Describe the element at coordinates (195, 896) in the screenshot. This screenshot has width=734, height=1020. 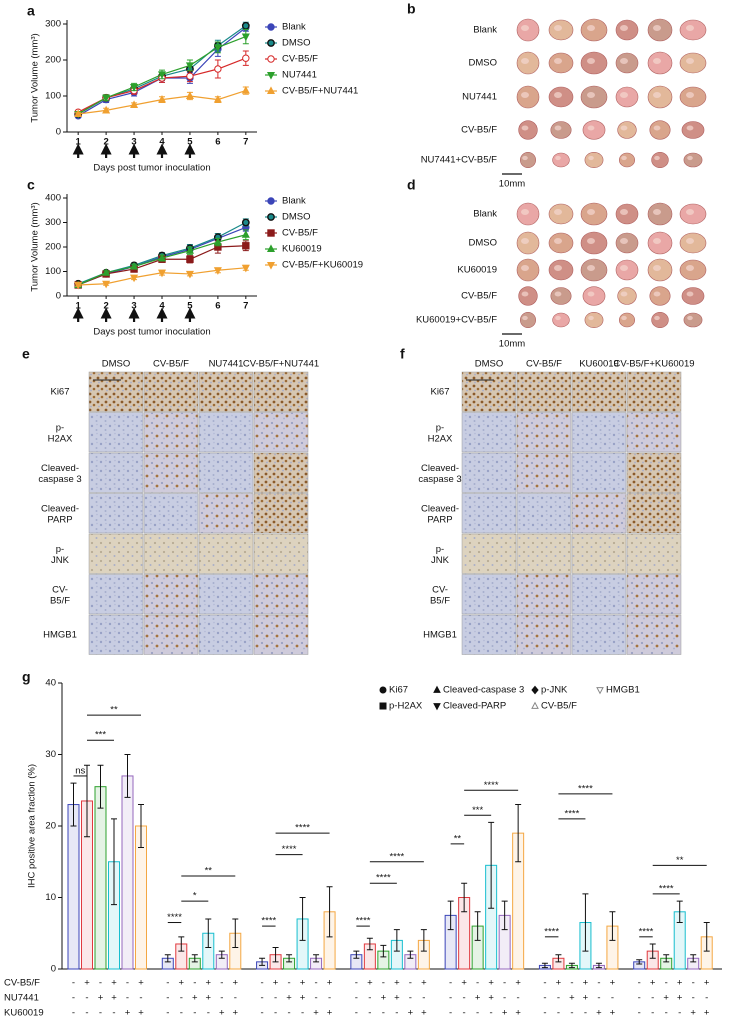
I see `significance-label: *` at that location.